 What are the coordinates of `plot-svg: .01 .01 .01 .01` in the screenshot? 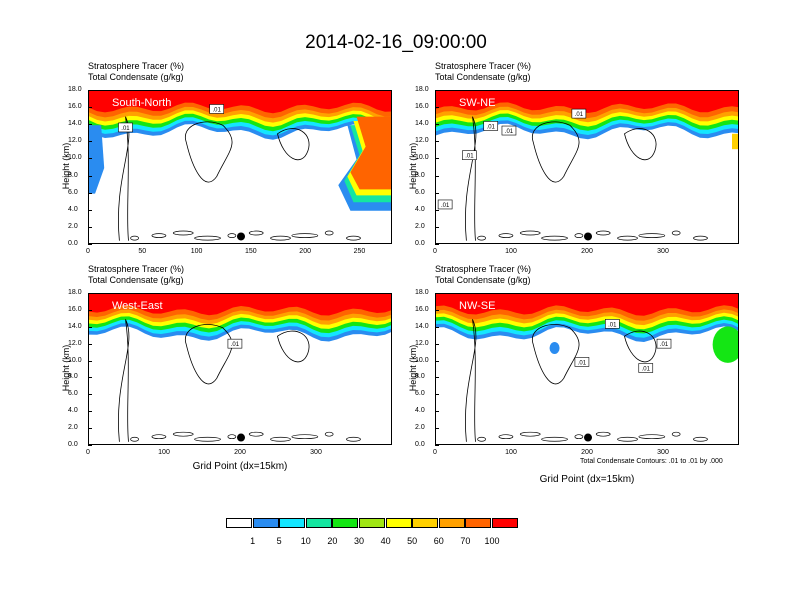 It's located at (587, 368).